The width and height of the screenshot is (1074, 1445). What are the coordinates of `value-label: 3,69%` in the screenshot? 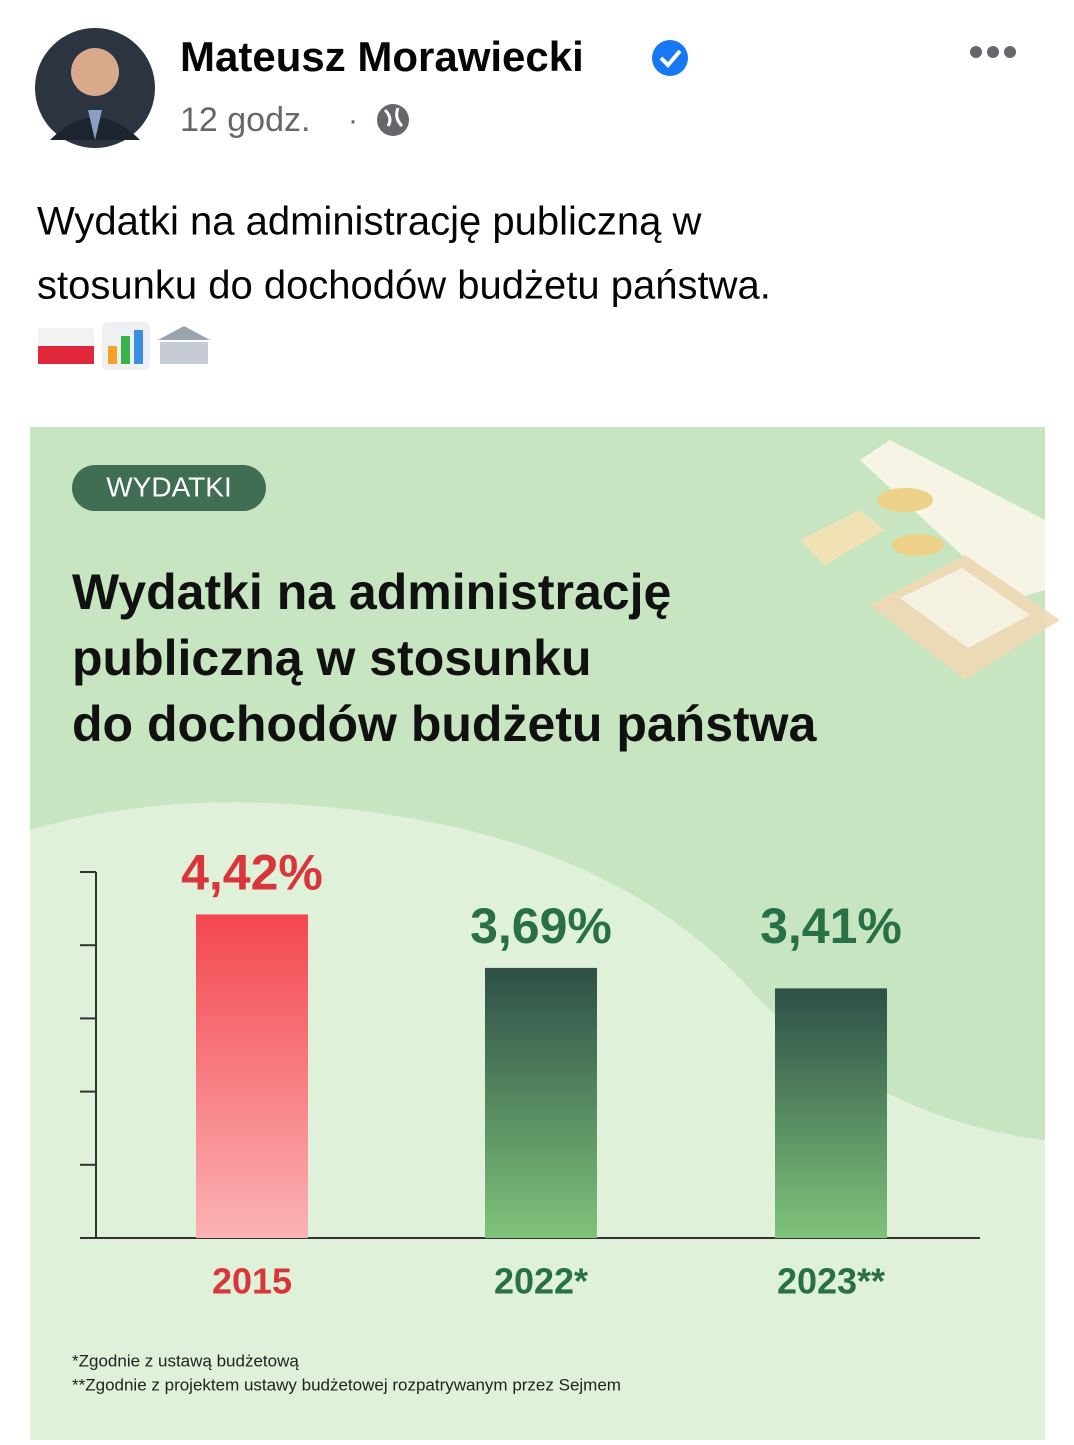 It's located at (541, 926).